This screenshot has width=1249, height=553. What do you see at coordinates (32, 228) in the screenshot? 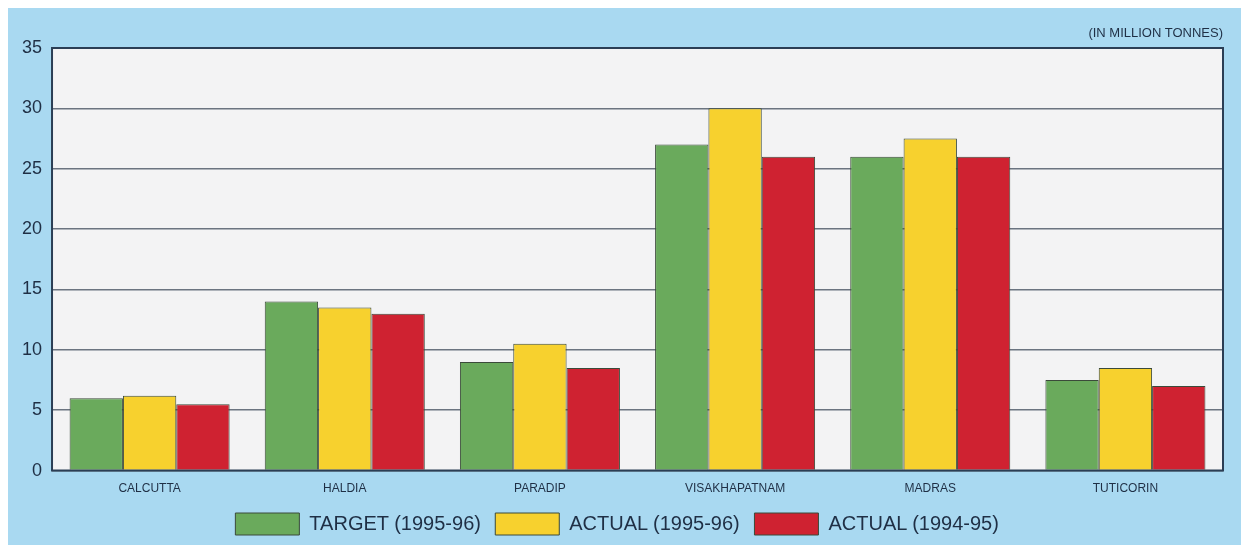
I see `y-tick-label: 20` at bounding box center [32, 228].